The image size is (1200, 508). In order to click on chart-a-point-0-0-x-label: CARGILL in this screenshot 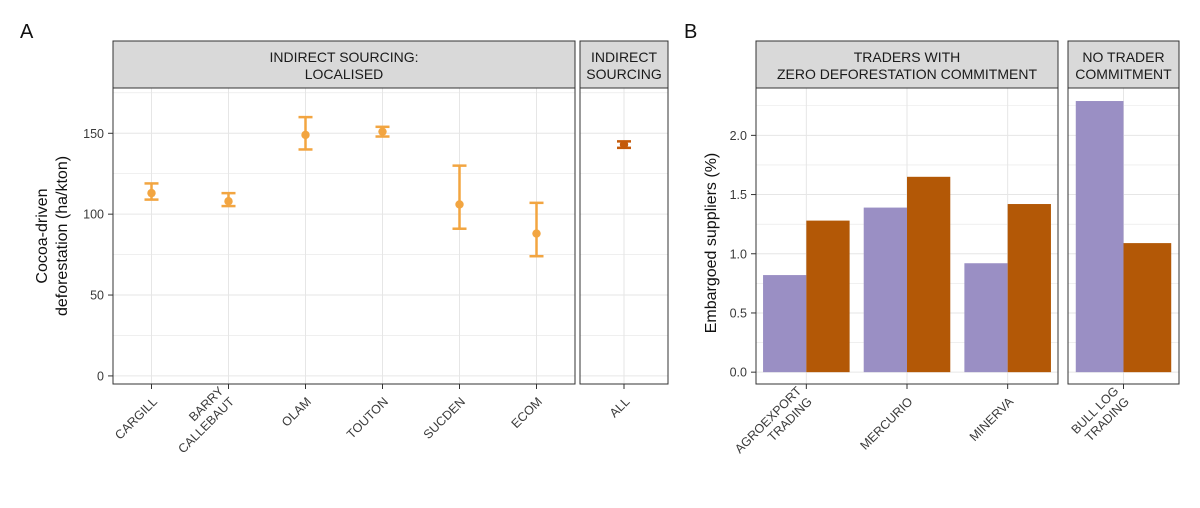, I will do `click(136, 419)`.